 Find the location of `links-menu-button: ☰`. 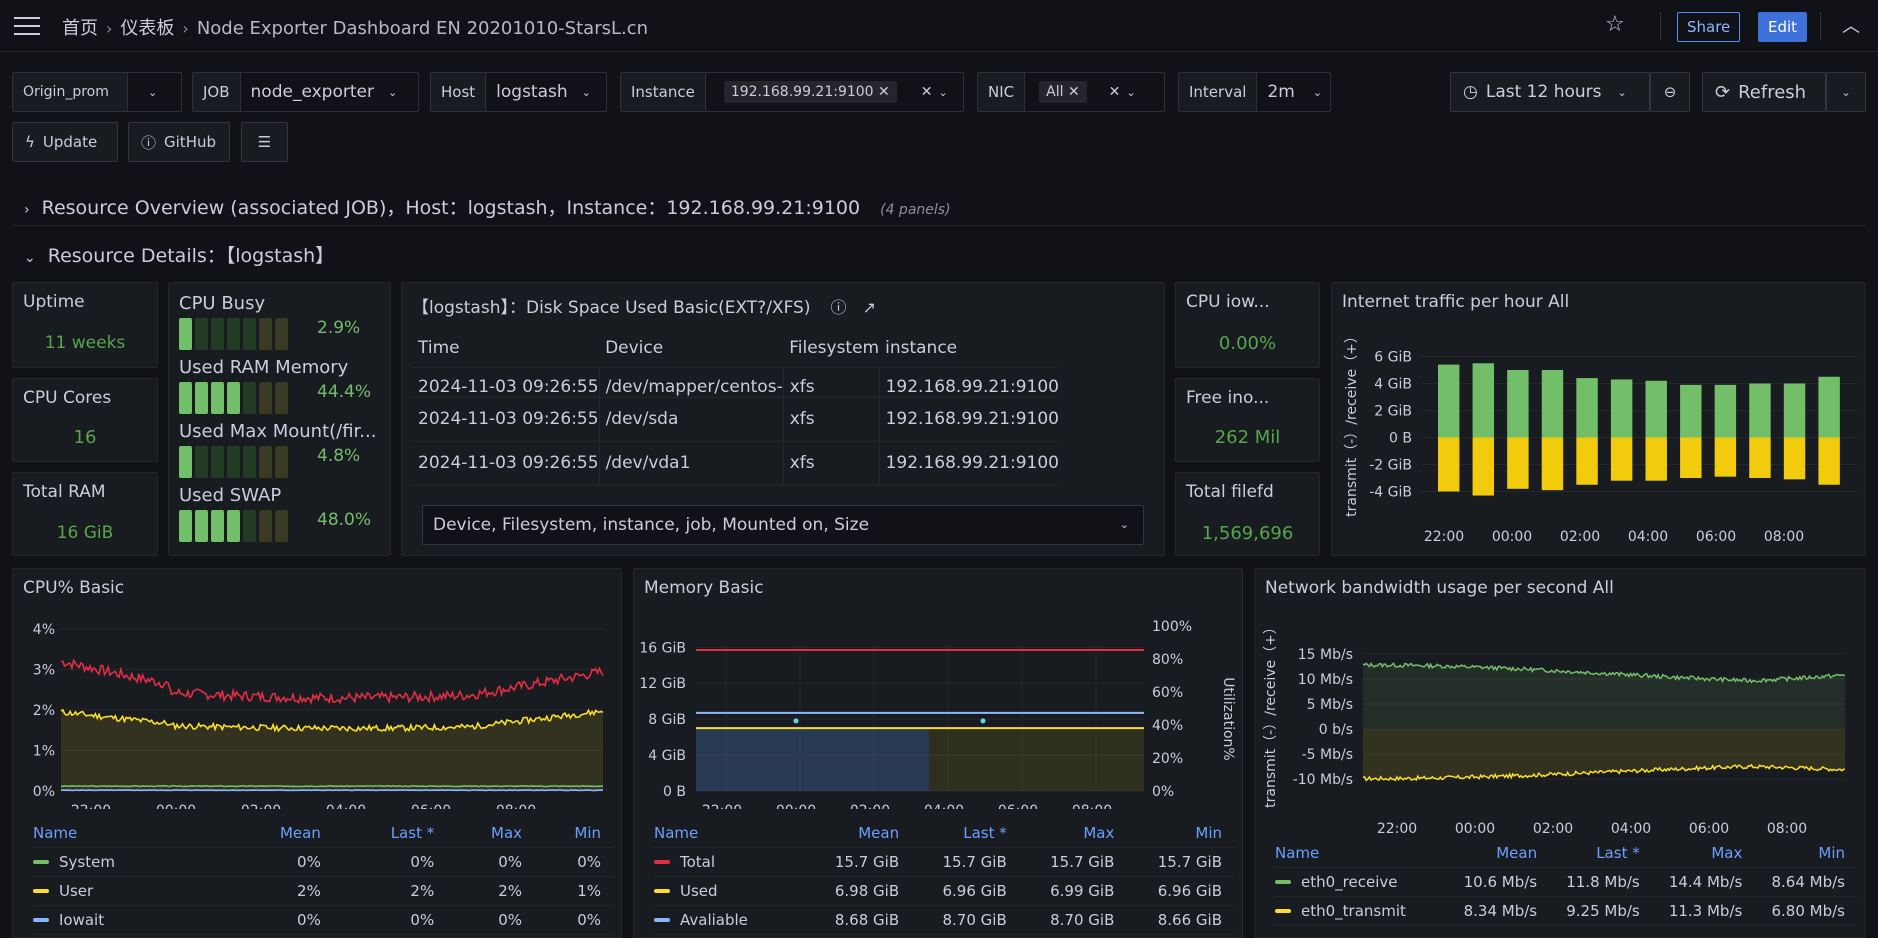

links-menu-button: ☰ is located at coordinates (264, 142).